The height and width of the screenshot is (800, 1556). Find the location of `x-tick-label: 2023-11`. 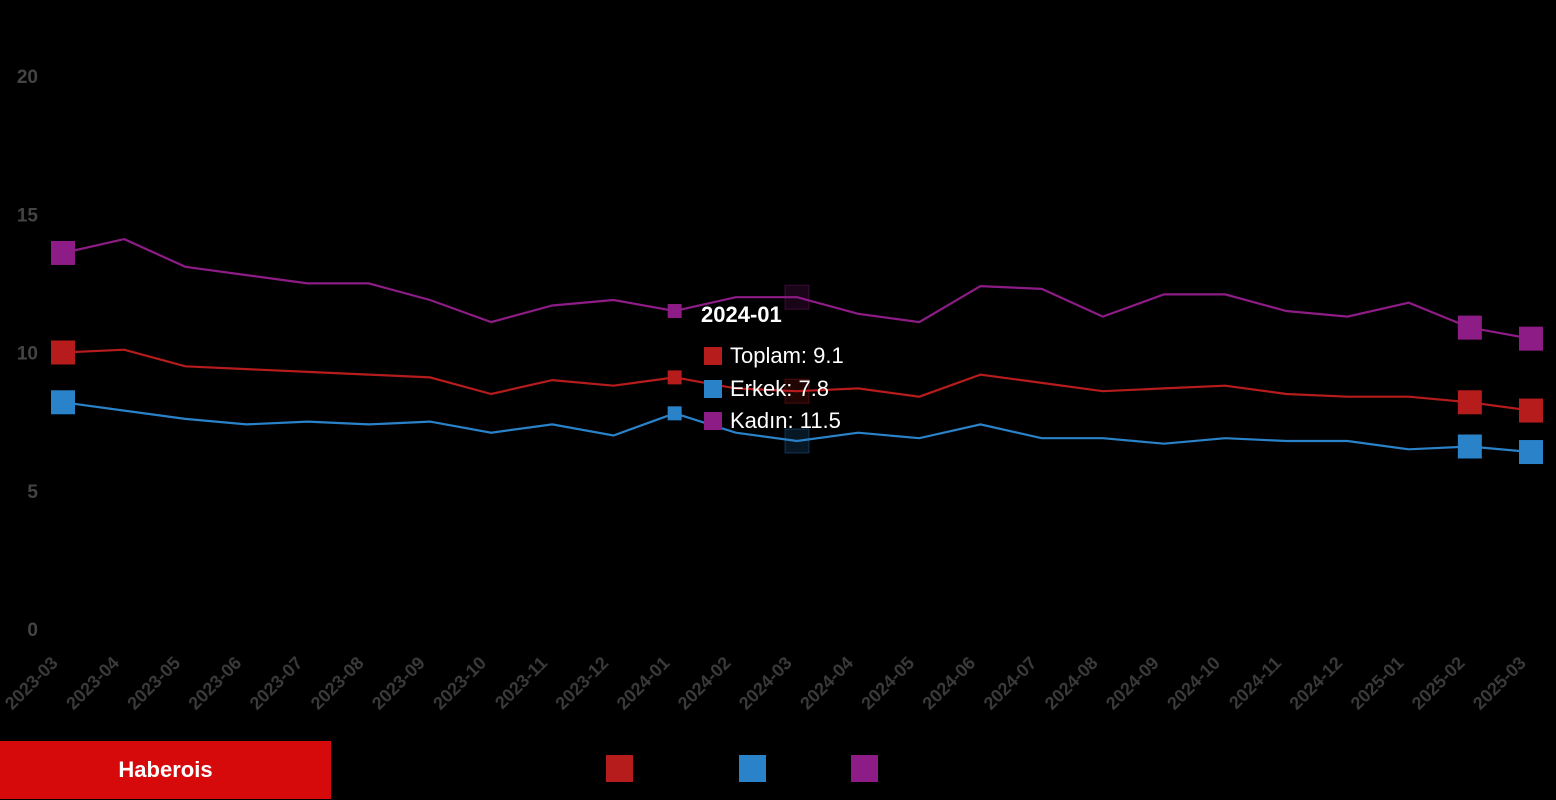

x-tick-label: 2023-11 is located at coordinates (521, 683).